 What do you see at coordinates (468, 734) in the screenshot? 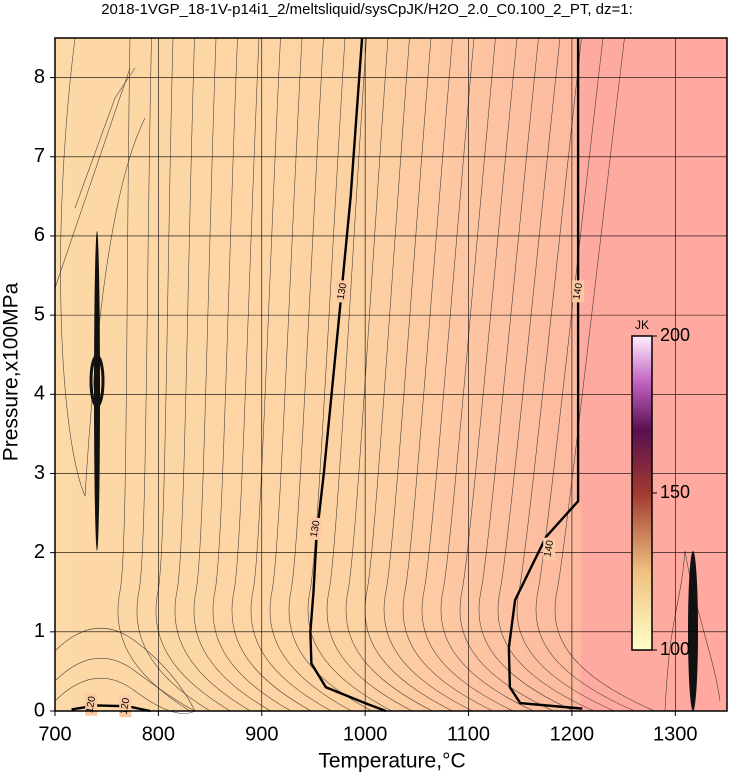
I see `x-tick-label: 1100` at bounding box center [468, 734].